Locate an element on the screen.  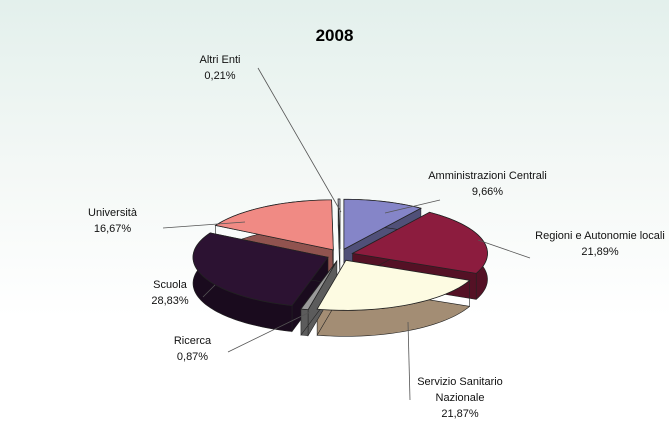
slice-value: 28,83% is located at coordinates (170, 301).